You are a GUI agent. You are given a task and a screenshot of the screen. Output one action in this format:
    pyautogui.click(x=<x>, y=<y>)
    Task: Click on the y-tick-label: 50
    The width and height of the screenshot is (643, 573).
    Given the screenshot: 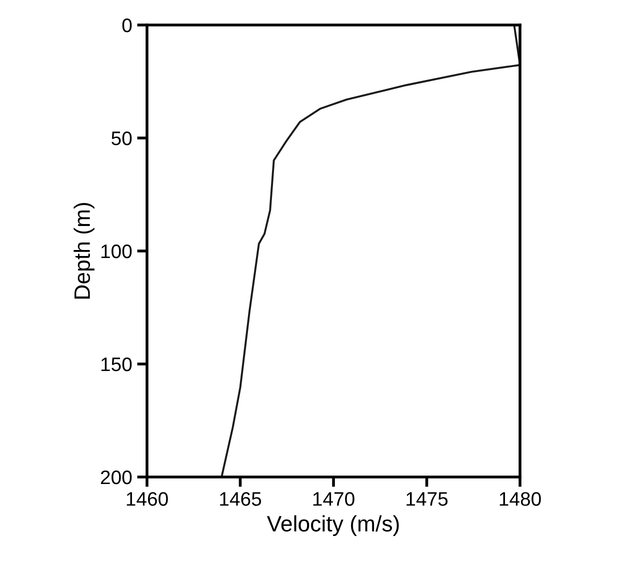 What is the action you would take?
    pyautogui.click(x=122, y=138)
    